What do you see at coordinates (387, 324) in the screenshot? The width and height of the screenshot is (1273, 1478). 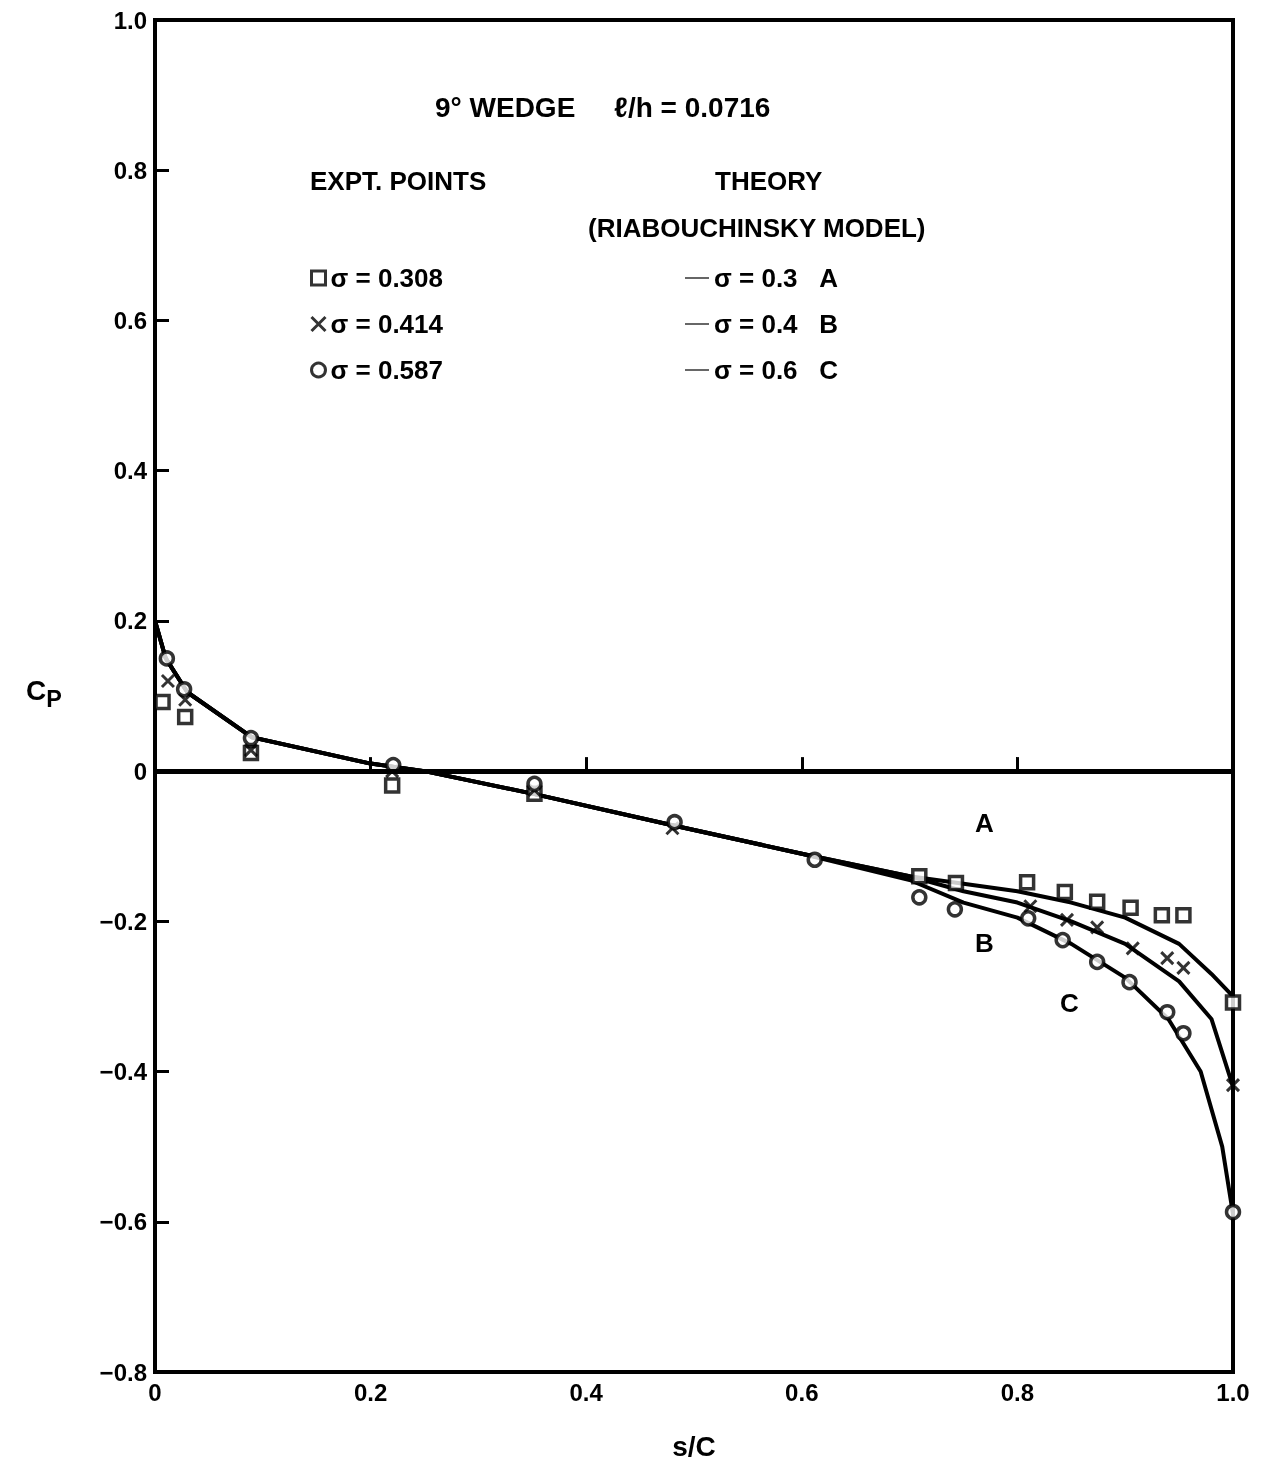 I see `legend-label: σ = 0.414` at bounding box center [387, 324].